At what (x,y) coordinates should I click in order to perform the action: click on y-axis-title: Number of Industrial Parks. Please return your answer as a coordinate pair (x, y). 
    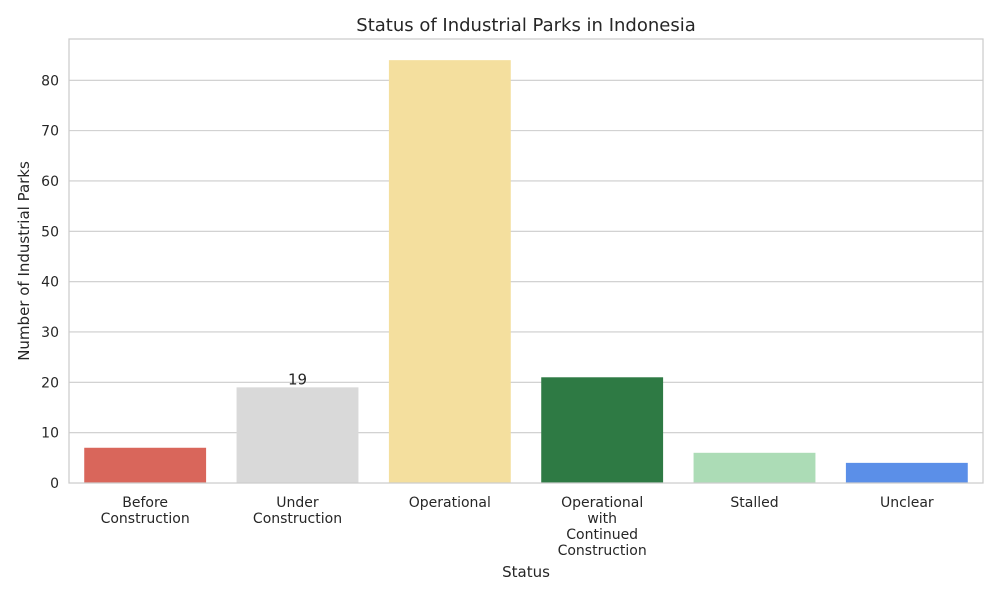
    Looking at the image, I should click on (24, 261).